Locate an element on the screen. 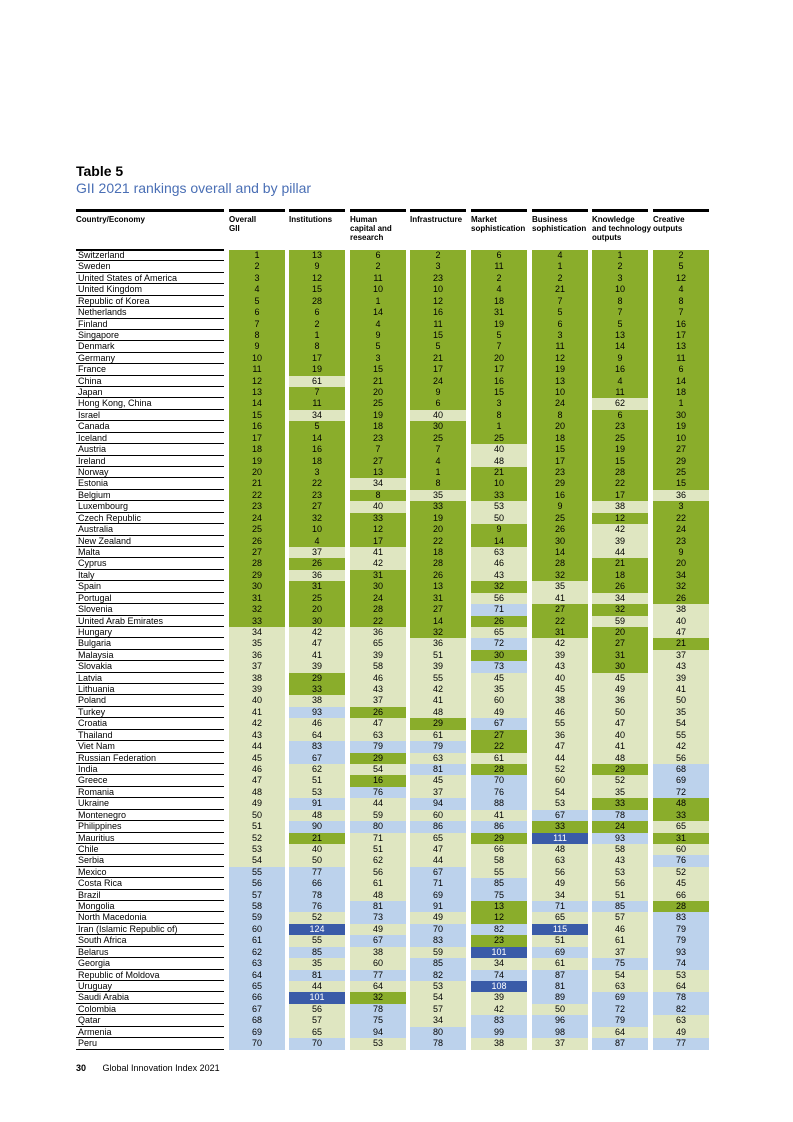 The image size is (793, 1122). rank-cell: 29 is located at coordinates (438, 724).